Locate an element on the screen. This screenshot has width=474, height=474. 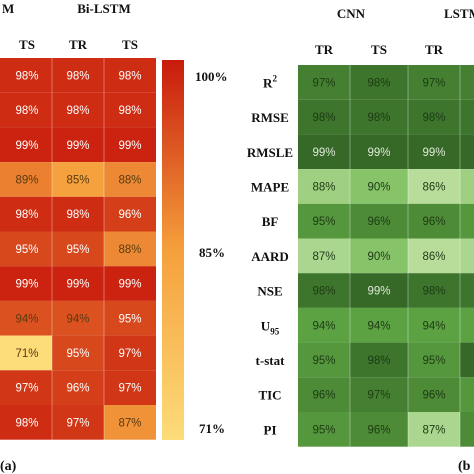
cell-label-b-4-0: 95% is located at coordinates (323, 222).